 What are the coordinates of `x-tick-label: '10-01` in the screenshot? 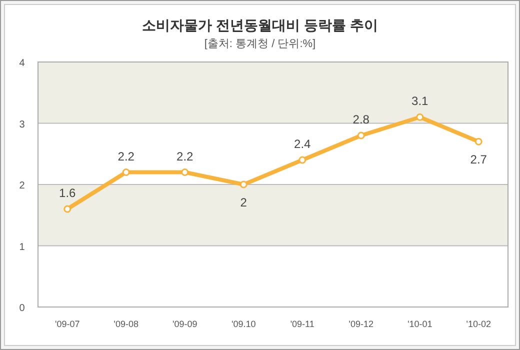 It's located at (420, 324).